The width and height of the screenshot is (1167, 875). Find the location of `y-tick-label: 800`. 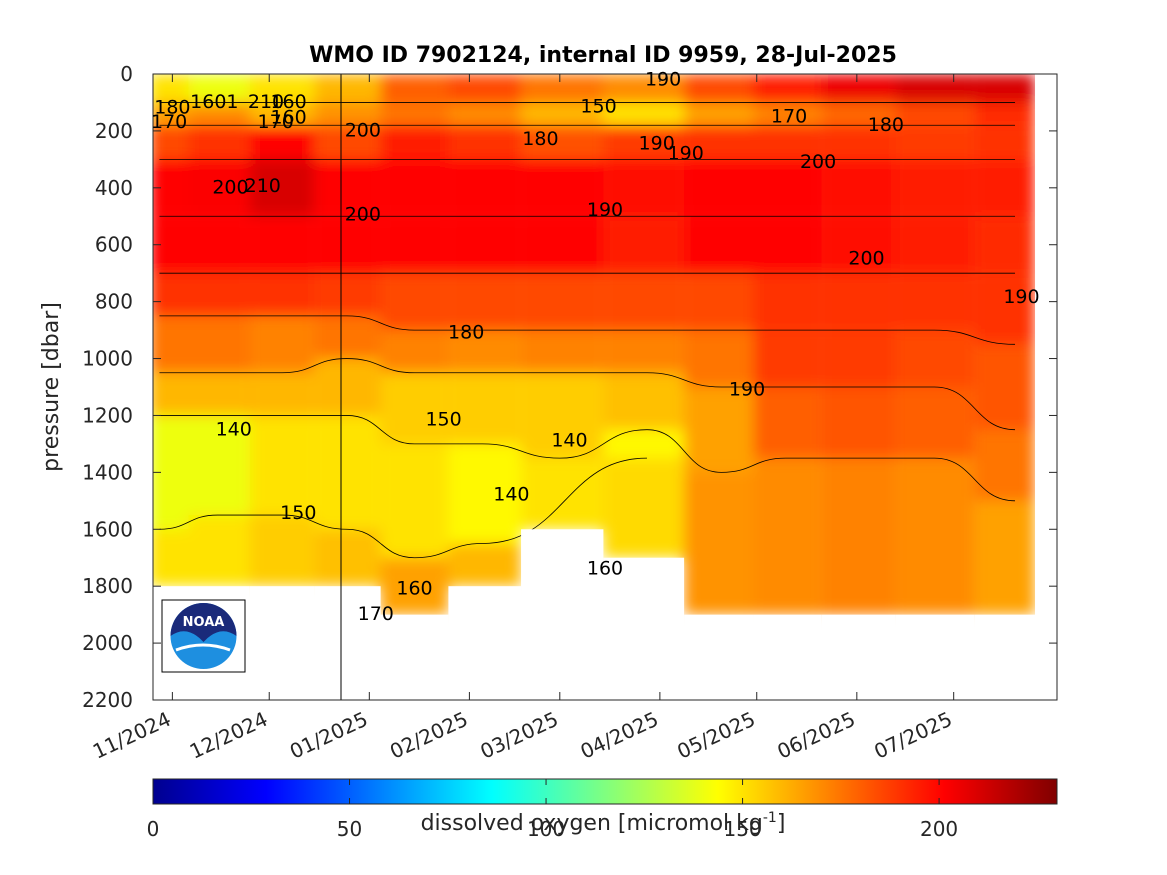

y-tick-label: 800 is located at coordinates (114, 302).